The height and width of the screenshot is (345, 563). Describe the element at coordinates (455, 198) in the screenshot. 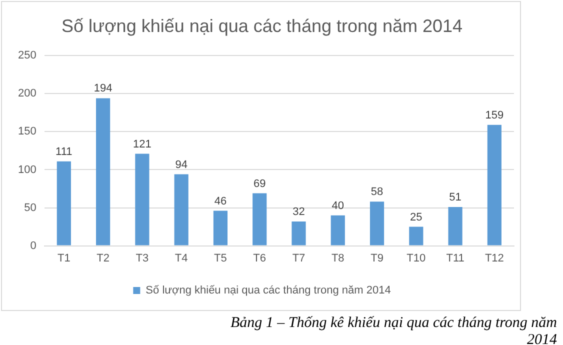

I see `data-label: 51` at that location.